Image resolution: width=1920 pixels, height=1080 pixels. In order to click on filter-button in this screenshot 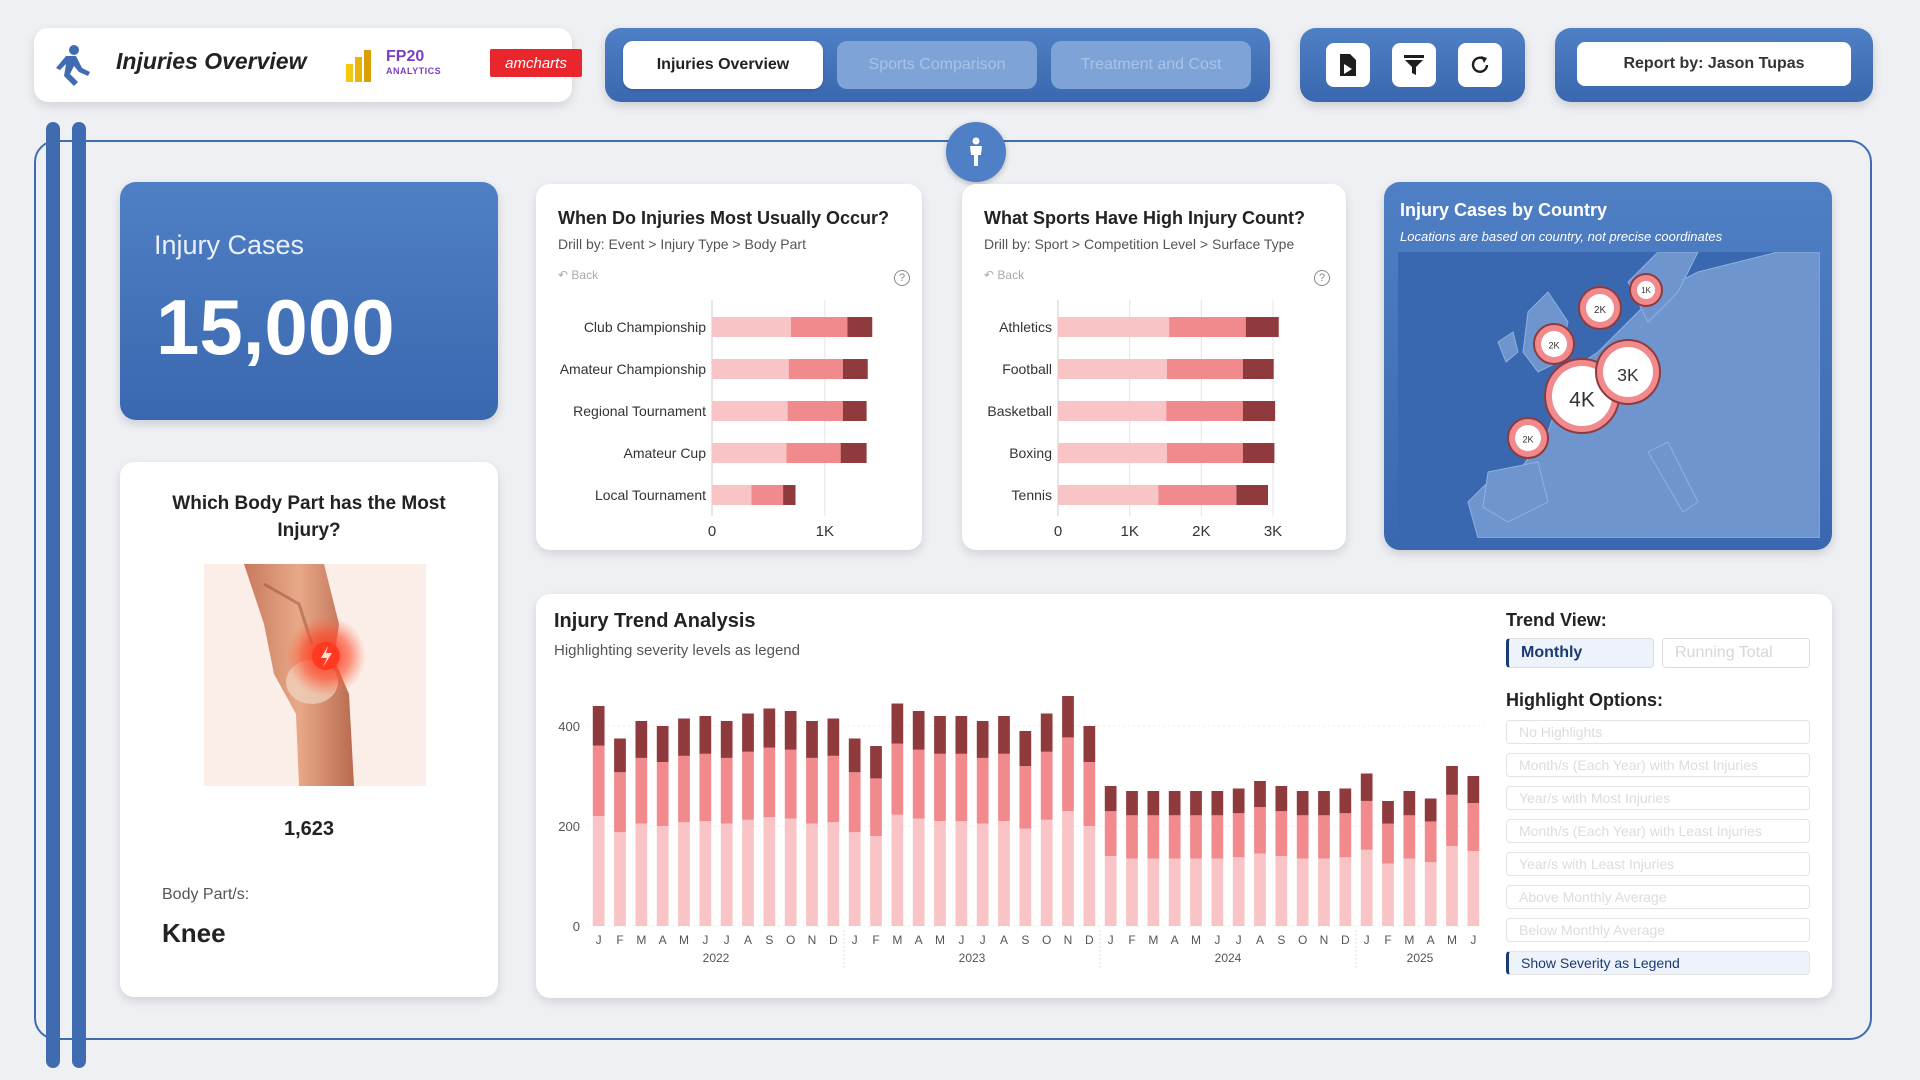, I will do `click(1414, 65)`.